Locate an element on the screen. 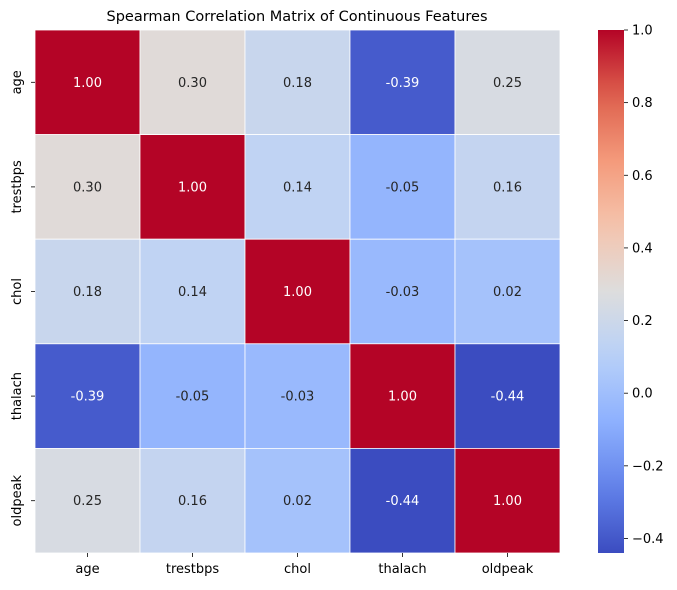 The height and width of the screenshot is (590, 677). heatmap-cell-thalach-trestbps is located at coordinates (192, 396).